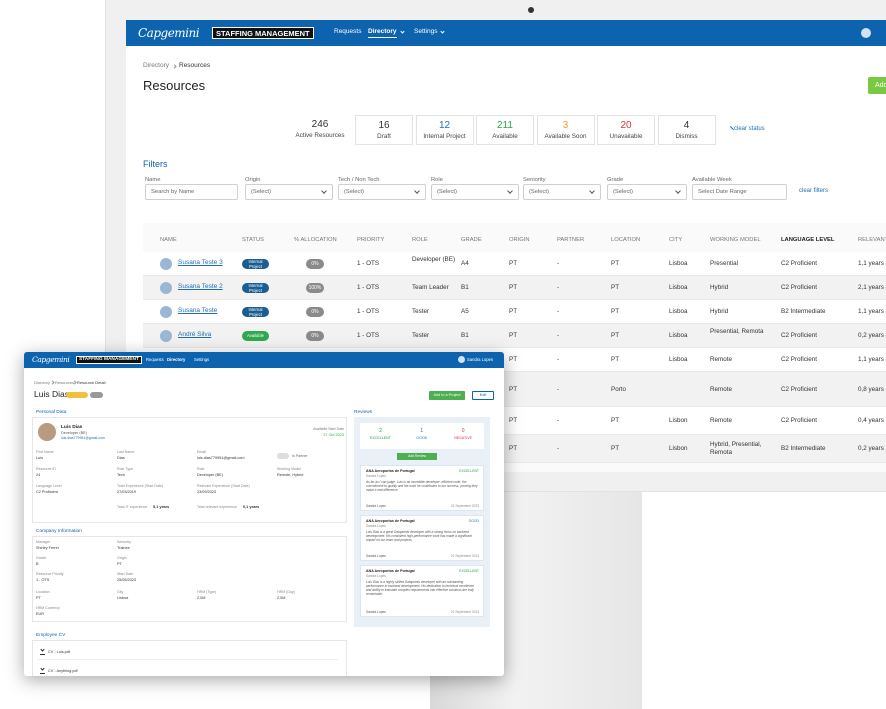 This screenshot has height=709, width=886. I want to click on resource-name-link: Susana Teste, so click(198, 310).